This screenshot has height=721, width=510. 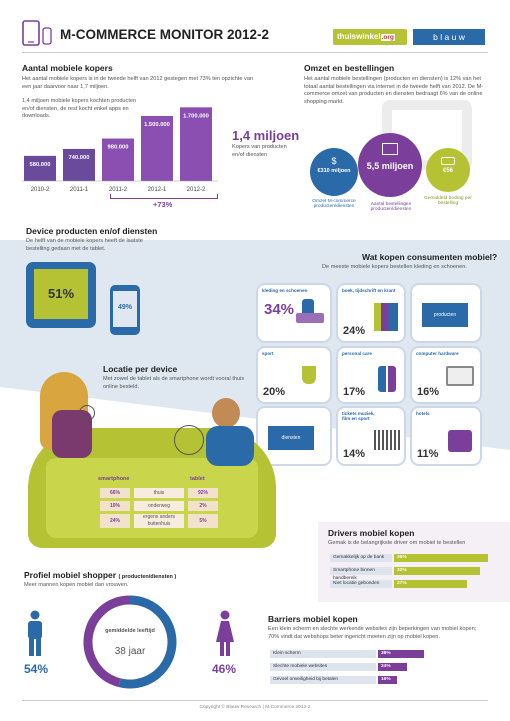 I want to click on kopers-category-label: 2011-2, so click(x=118, y=190).